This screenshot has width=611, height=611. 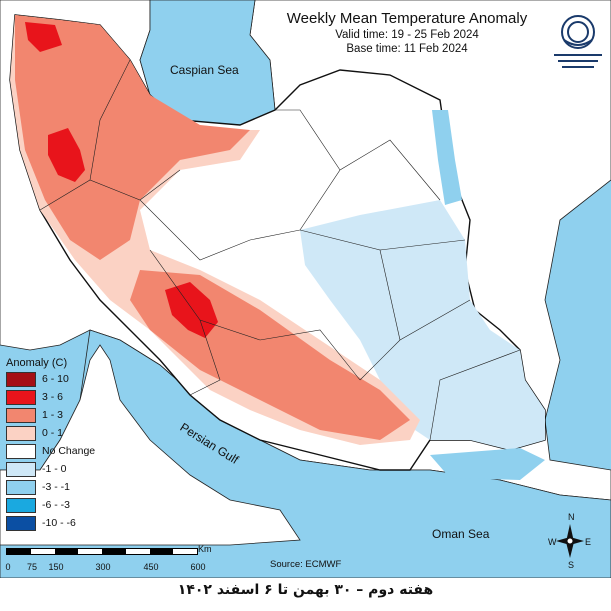 I want to click on scale-tick: 600, so click(x=198, y=567).